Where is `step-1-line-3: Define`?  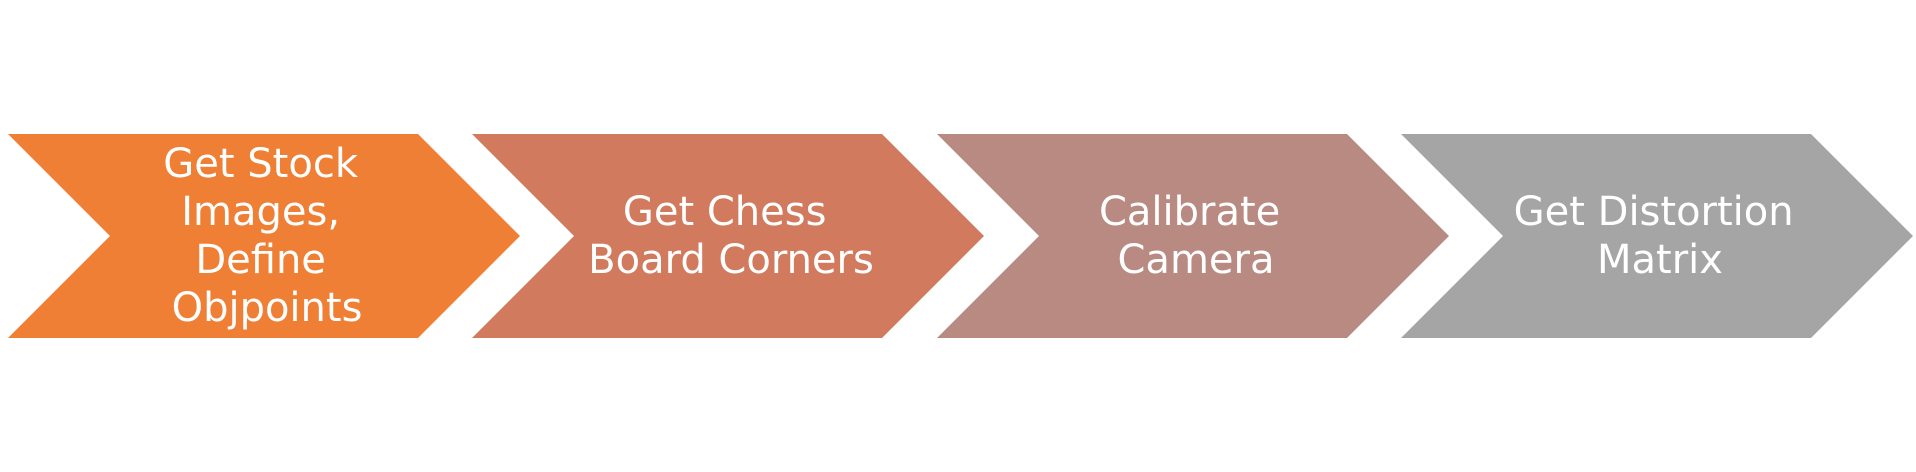 step-1-line-3: Define is located at coordinates (260, 260).